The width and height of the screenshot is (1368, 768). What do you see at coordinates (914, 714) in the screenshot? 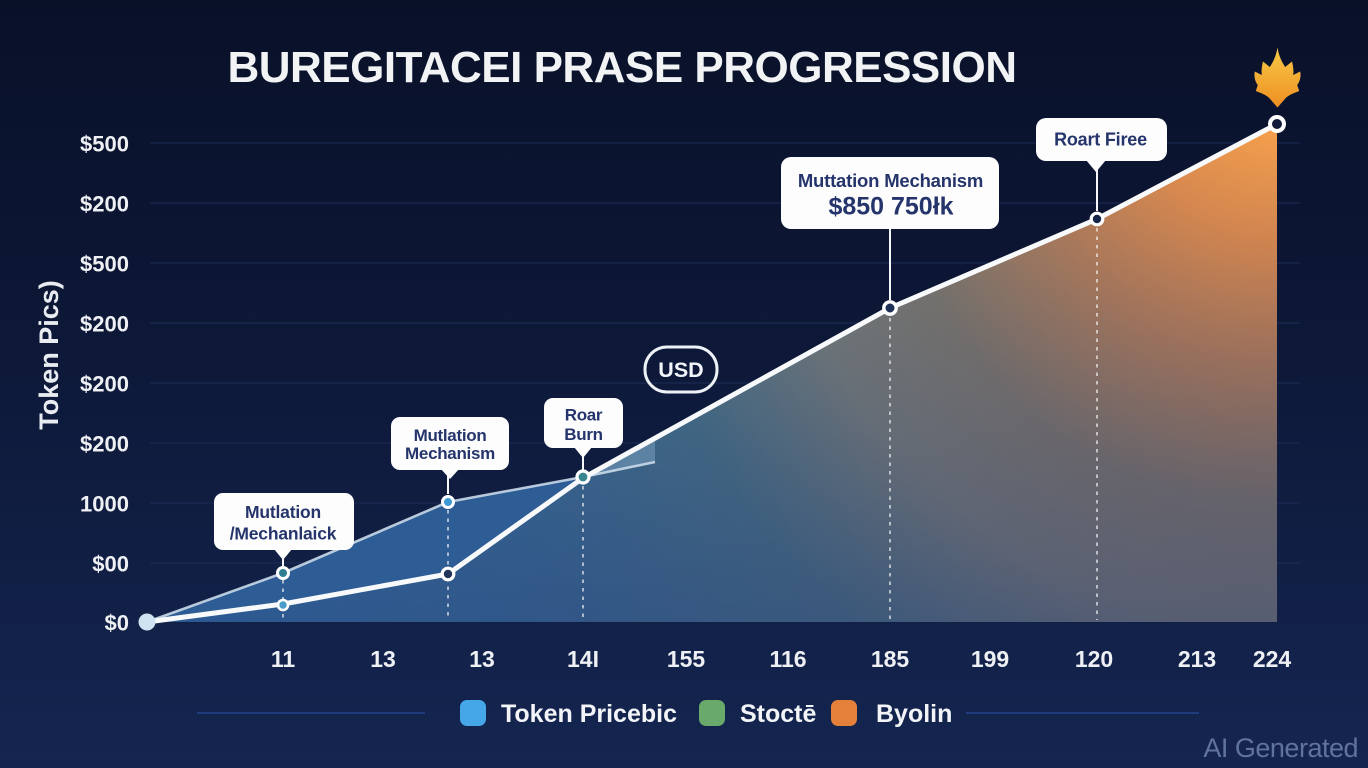
I see `svg-text: Byolin` at bounding box center [914, 714].